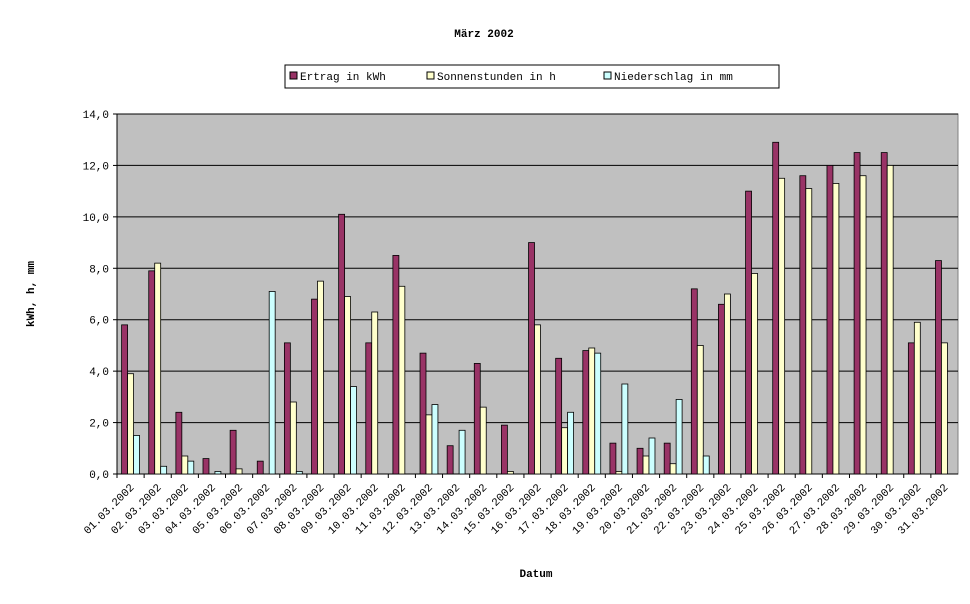 This screenshot has width=970, height=604. Describe the element at coordinates (32, 294) in the screenshot. I see `y-axis-label: kWh, h, mm` at that location.